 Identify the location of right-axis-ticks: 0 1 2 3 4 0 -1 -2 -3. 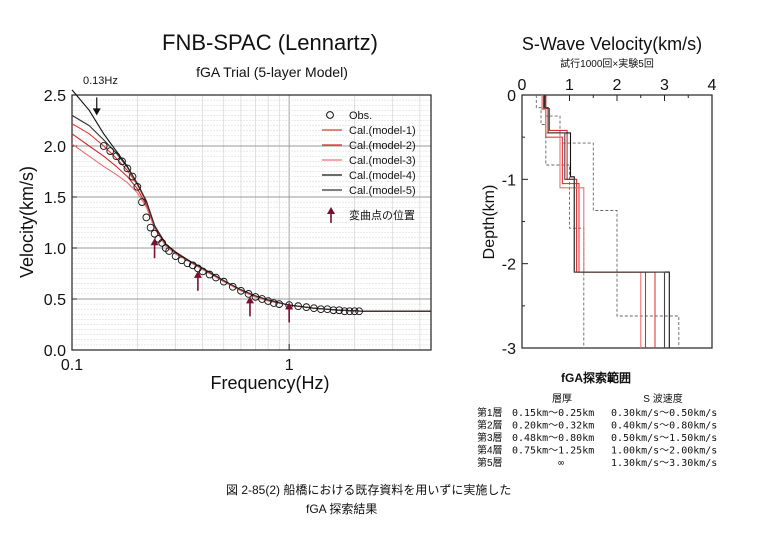
(609, 217).